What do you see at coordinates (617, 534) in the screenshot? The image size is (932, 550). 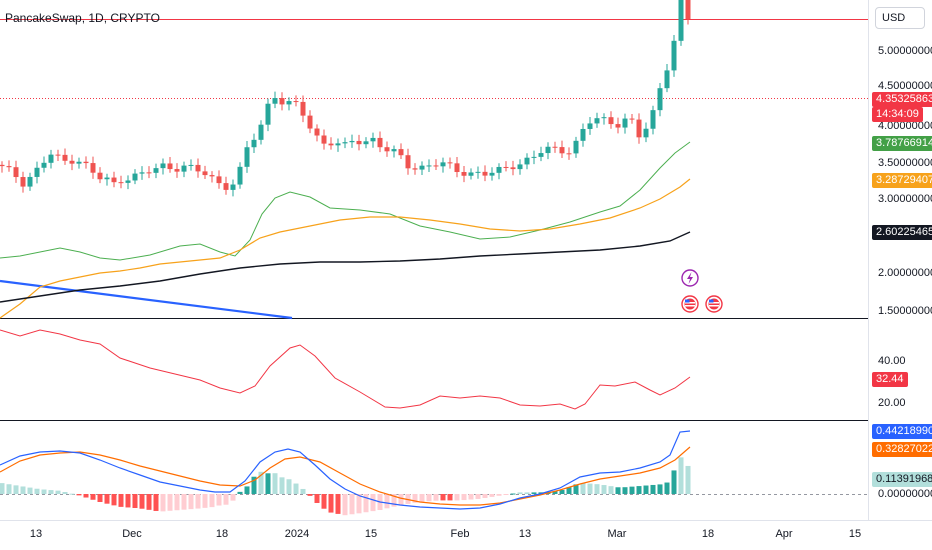 I see `time-label: Mar` at bounding box center [617, 534].